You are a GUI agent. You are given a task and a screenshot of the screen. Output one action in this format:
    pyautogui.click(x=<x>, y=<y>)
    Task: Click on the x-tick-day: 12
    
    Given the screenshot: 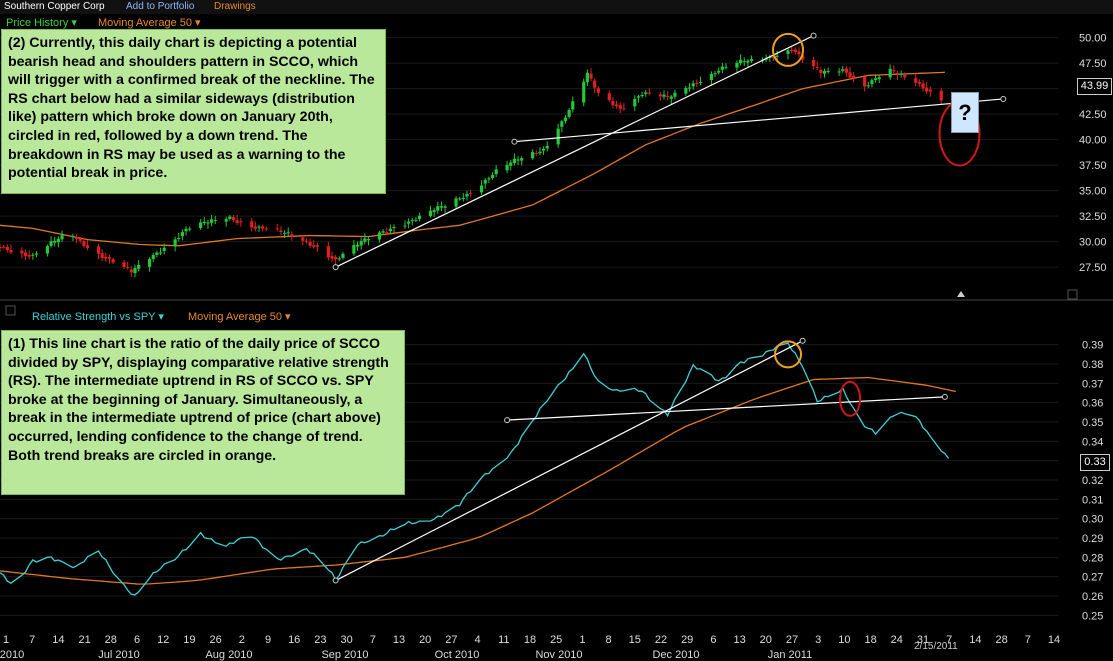 What is the action you would take?
    pyautogui.click(x=163, y=640)
    